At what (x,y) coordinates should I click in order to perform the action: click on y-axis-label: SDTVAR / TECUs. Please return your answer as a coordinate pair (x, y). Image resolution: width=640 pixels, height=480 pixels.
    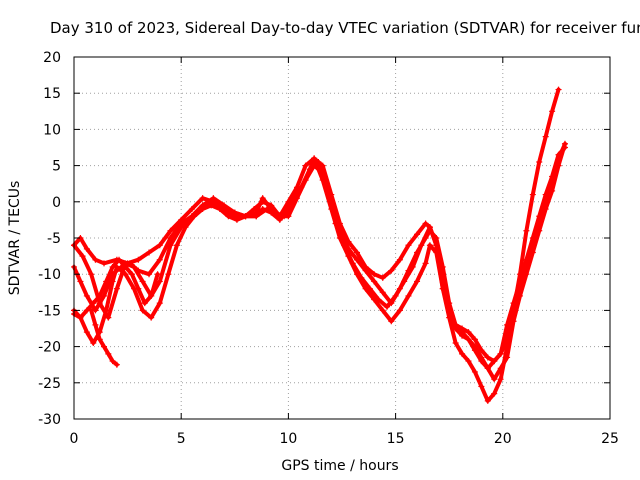
    Looking at the image, I should click on (15, 238).